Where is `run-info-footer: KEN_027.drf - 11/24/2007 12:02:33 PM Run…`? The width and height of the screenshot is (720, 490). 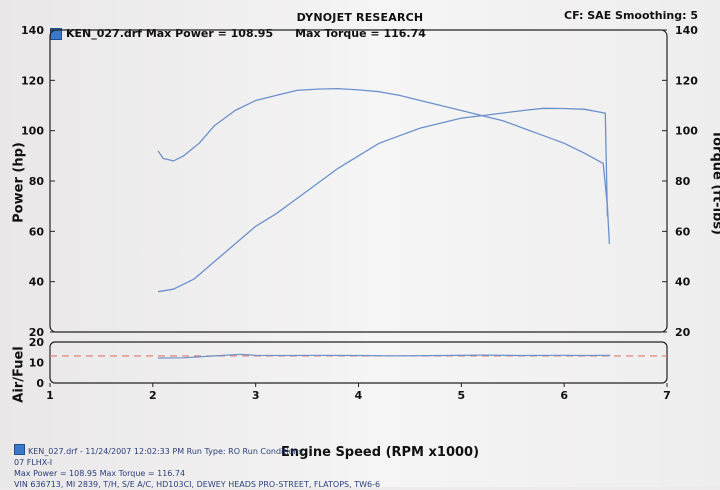 run-info-footer: KEN_027.drf - 11/24/2007 12:02:33 PM Run… is located at coordinates (197, 467).